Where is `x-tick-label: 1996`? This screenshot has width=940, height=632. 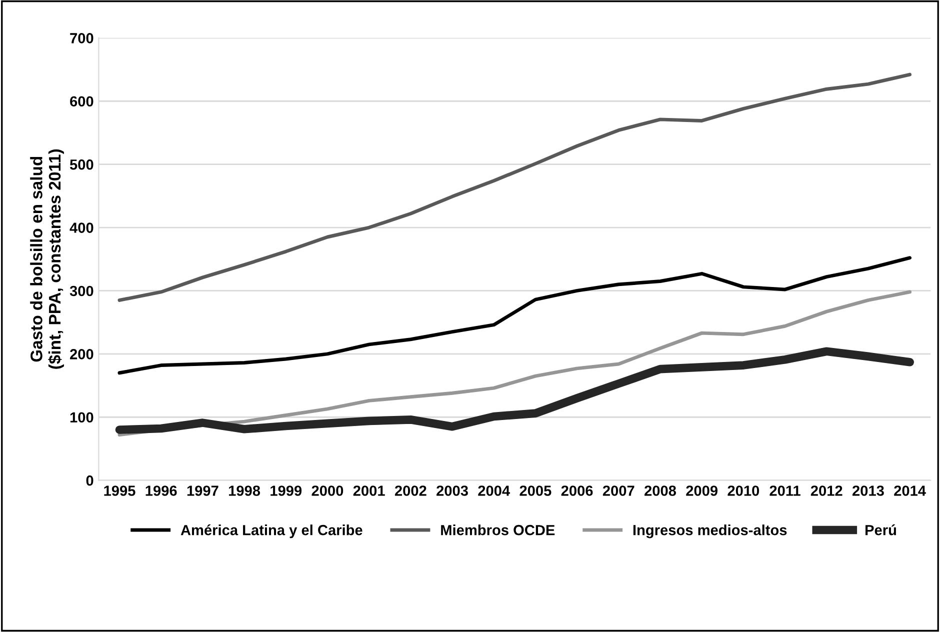
x-tick-label: 1996 is located at coordinates (161, 491).